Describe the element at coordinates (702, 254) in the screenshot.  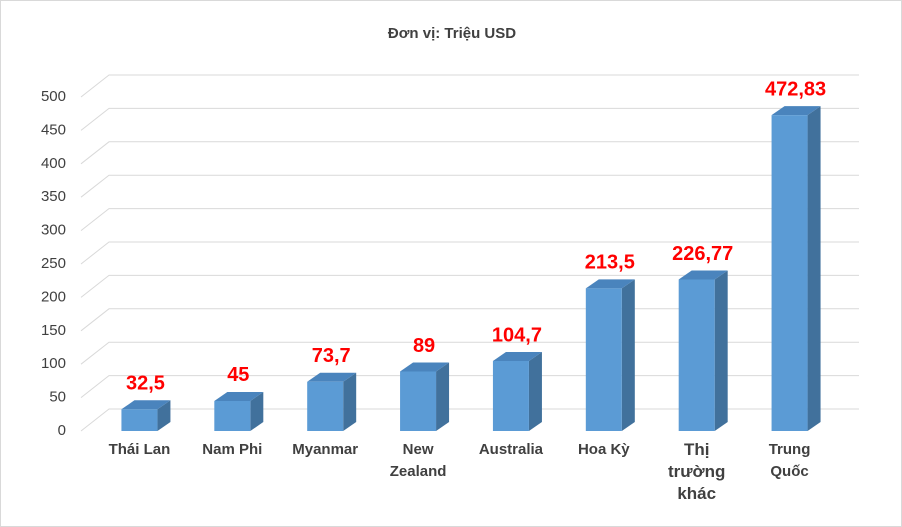
I see `value-label: 226,77` at that location.